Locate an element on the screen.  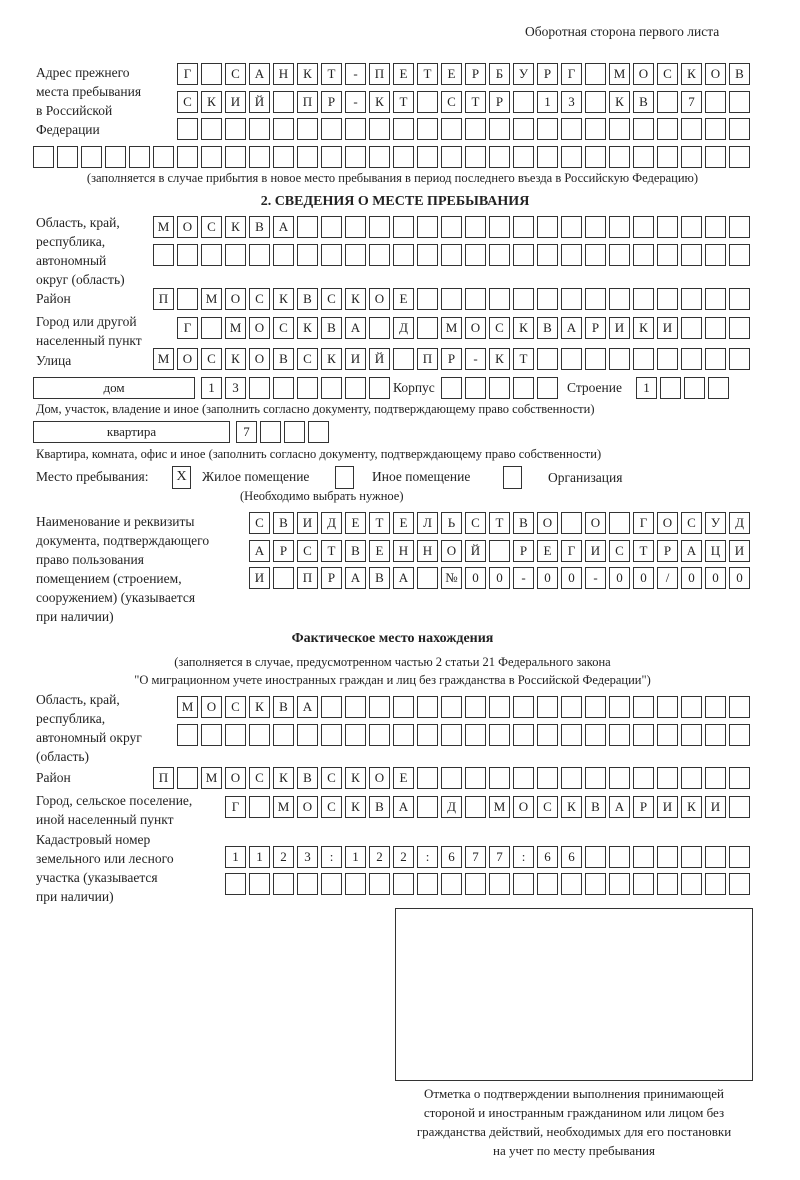
char-cell: 2 is located at coordinates (403, 857).